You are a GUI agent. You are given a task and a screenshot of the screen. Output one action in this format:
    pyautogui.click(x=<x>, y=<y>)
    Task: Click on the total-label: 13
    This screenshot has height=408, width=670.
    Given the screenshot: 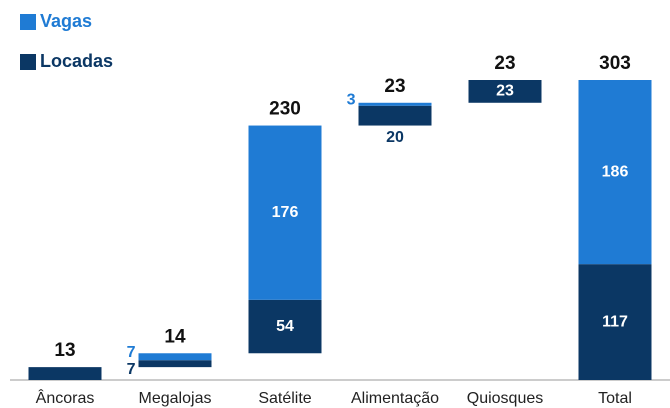 What is the action you would take?
    pyautogui.click(x=64, y=350)
    